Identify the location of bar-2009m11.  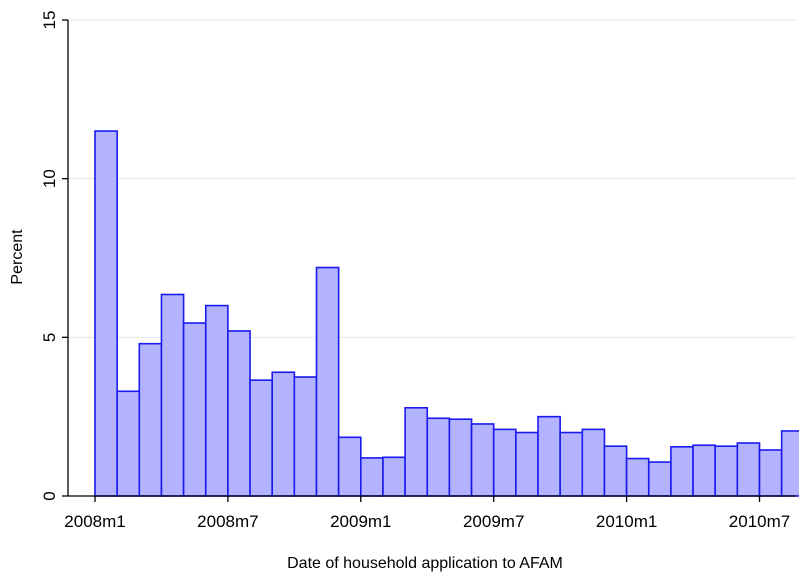
(593, 462).